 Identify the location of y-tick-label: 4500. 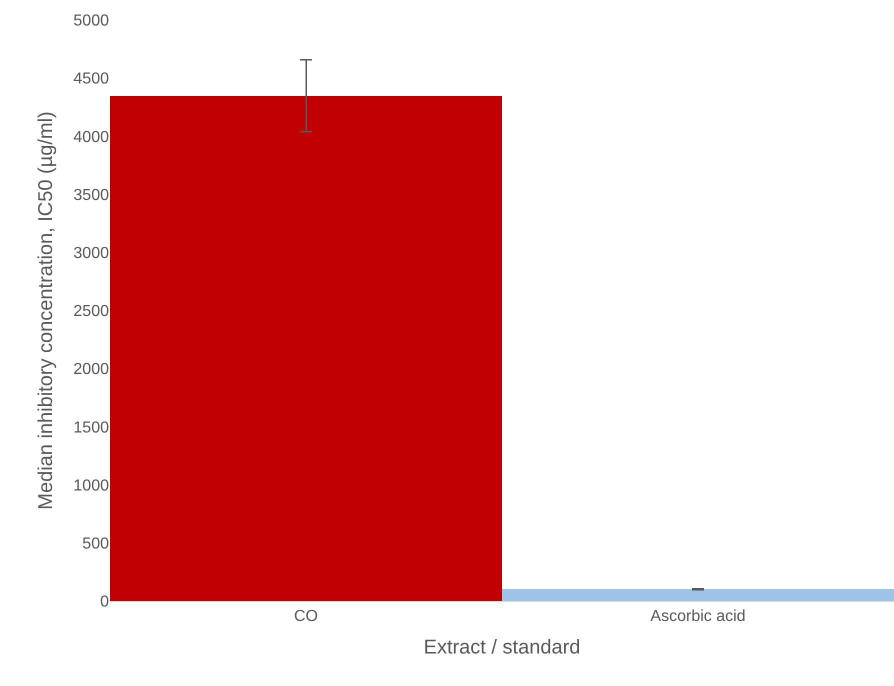
(91, 79).